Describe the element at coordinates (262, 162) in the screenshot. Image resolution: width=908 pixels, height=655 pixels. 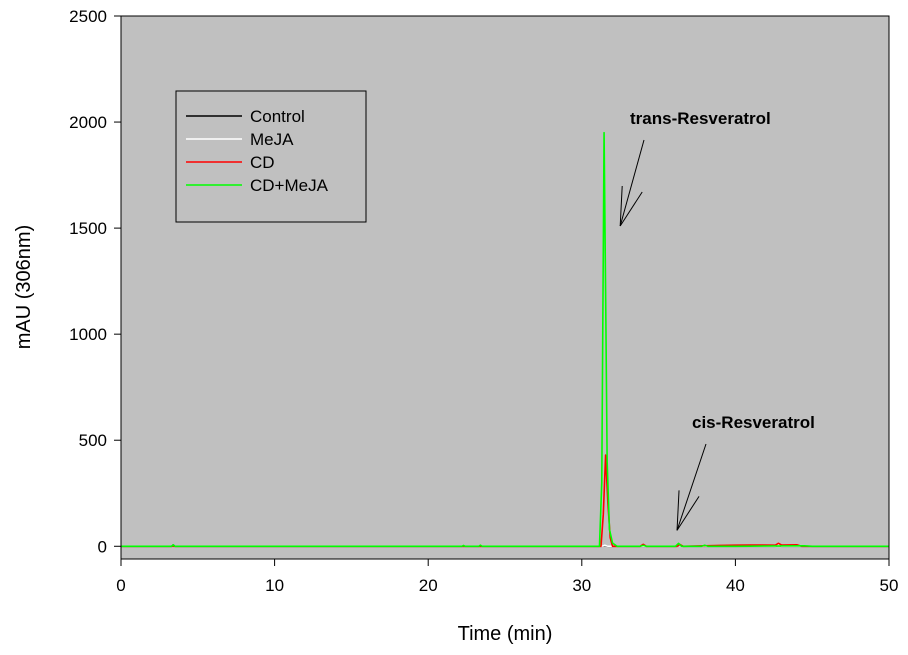
I see `legend-label-cd: CD` at that location.